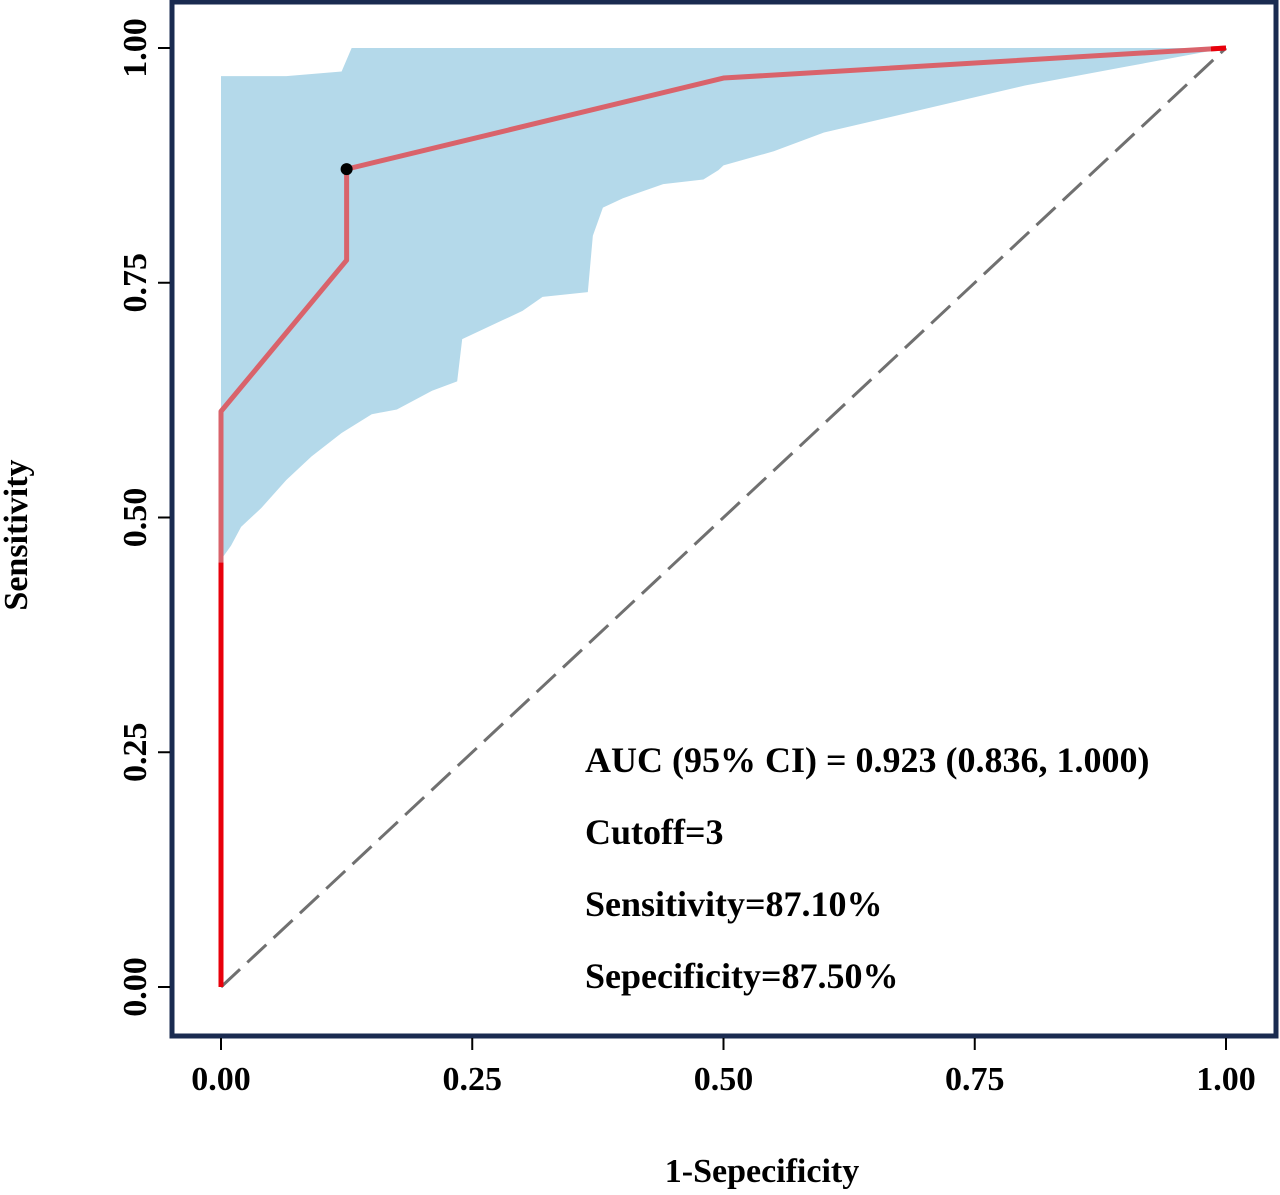  I want to click on y-tick-label: 1.00, so click(135, 48).